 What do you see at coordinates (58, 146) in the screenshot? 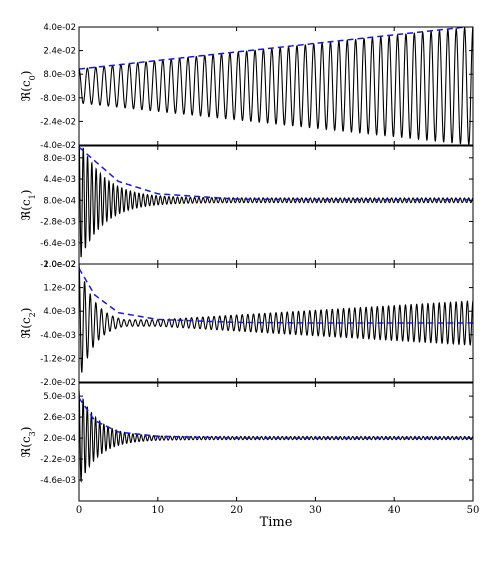
I see `y-tick-label: -4.0e-02` at bounding box center [58, 146].